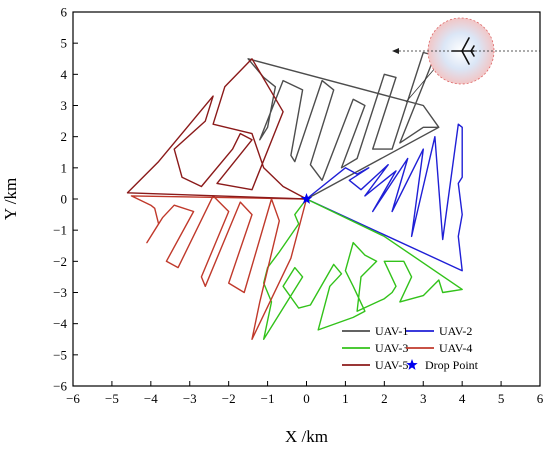  I want to click on y-tick-label: −2, so click(60, 261).